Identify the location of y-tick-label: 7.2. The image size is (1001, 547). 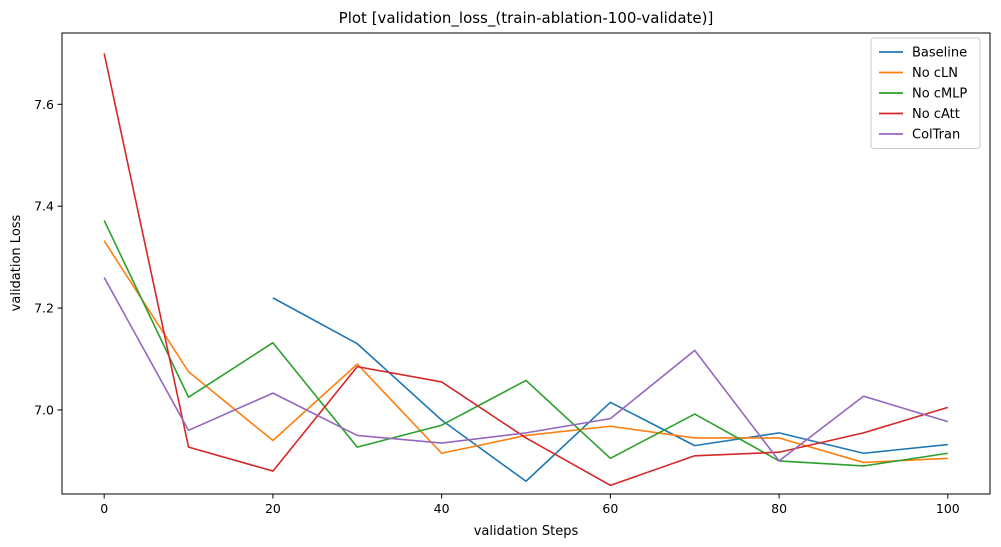
(44, 308).